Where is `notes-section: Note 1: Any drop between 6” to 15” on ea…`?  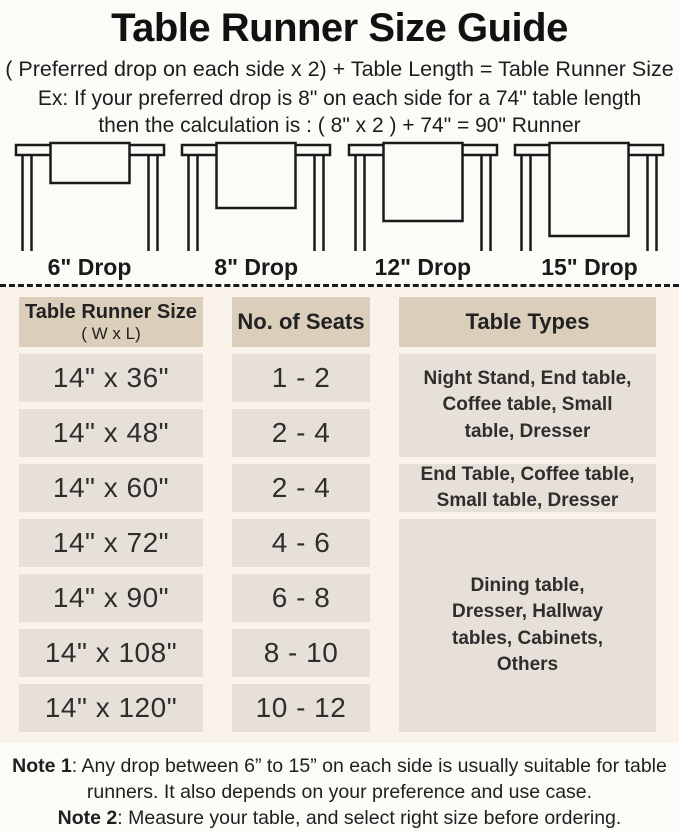
notes-section: Note 1: Any drop between 6” to 15” on ea… is located at coordinates (339, 787).